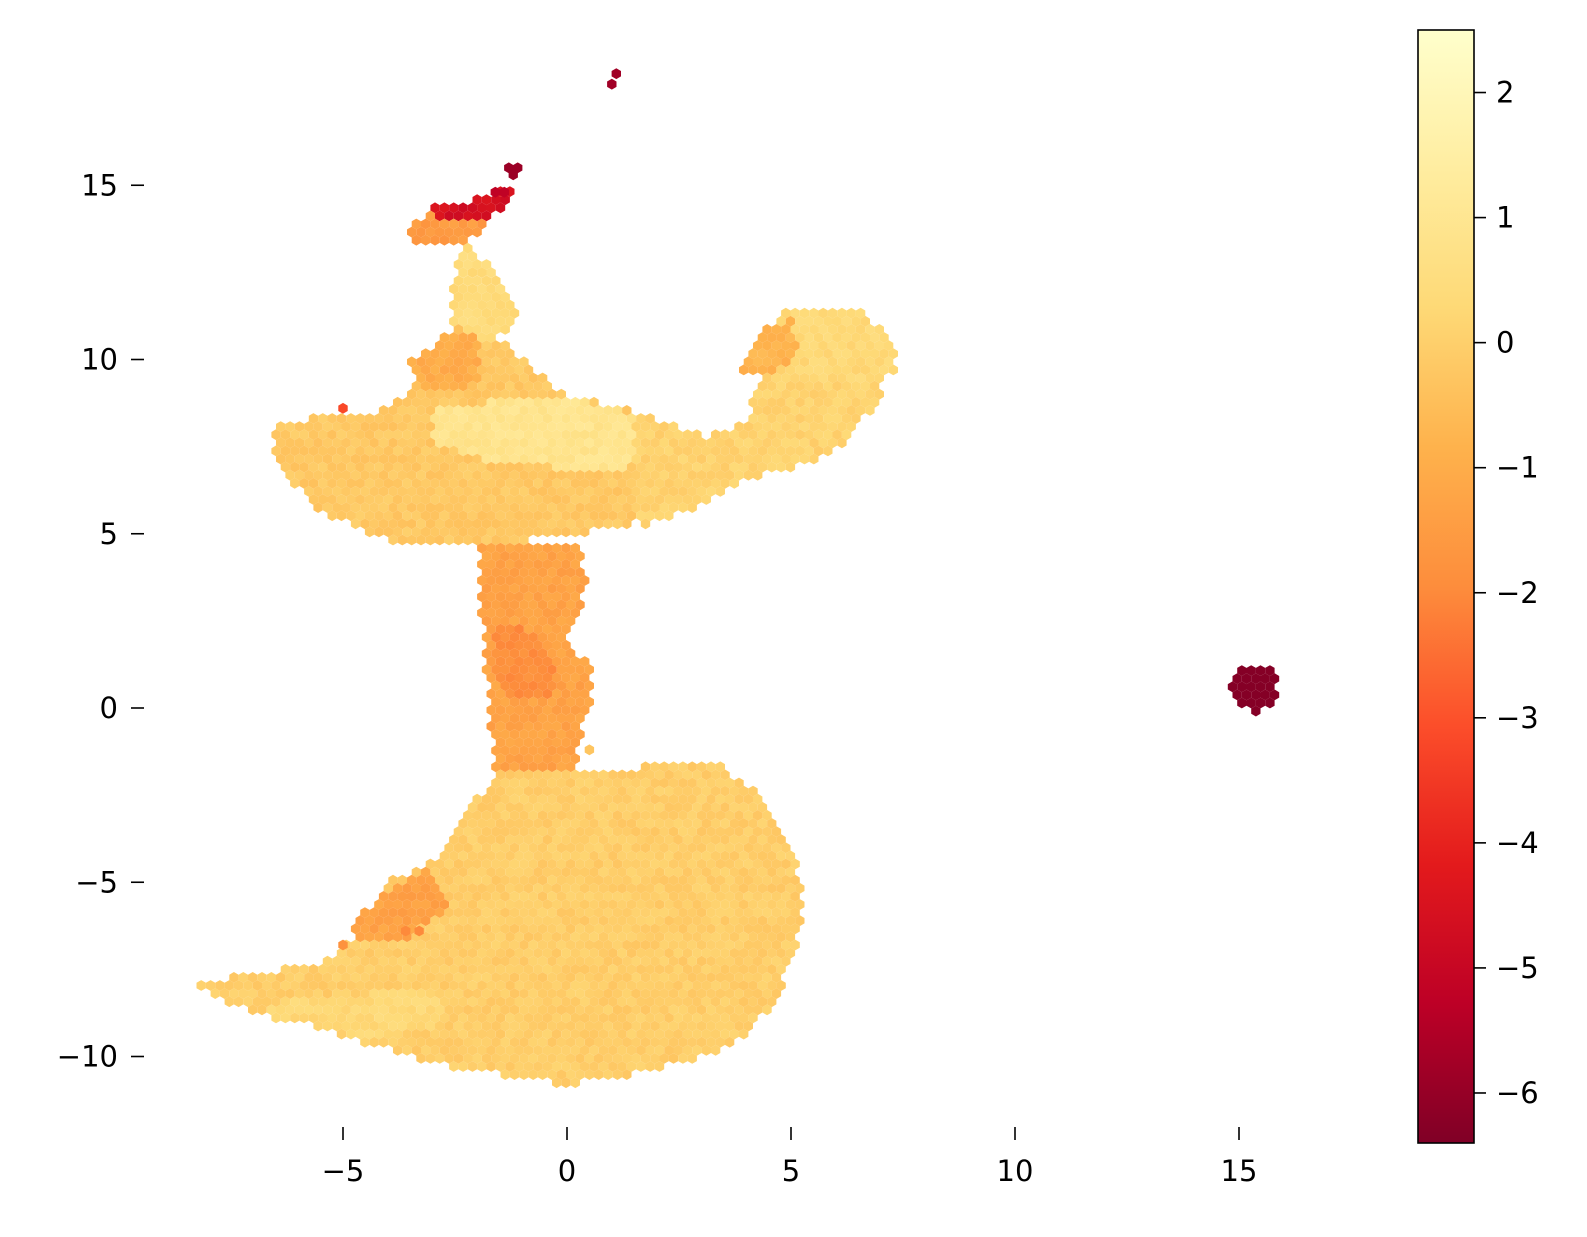 This screenshot has height=1237, width=1587. Describe the element at coordinates (1517, 843) in the screenshot. I see `colorbar-tick-label: −4` at that location.